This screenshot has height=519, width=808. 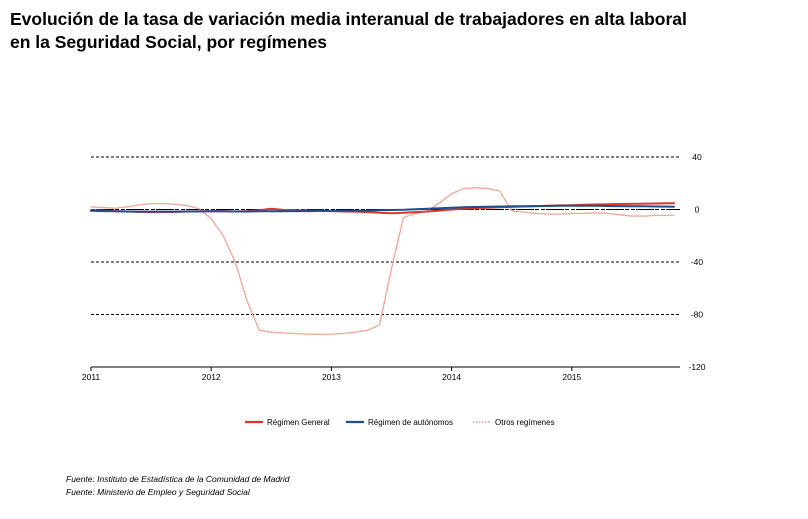 What do you see at coordinates (211, 377) in the screenshot?
I see `x-tick-label: 2012` at bounding box center [211, 377].